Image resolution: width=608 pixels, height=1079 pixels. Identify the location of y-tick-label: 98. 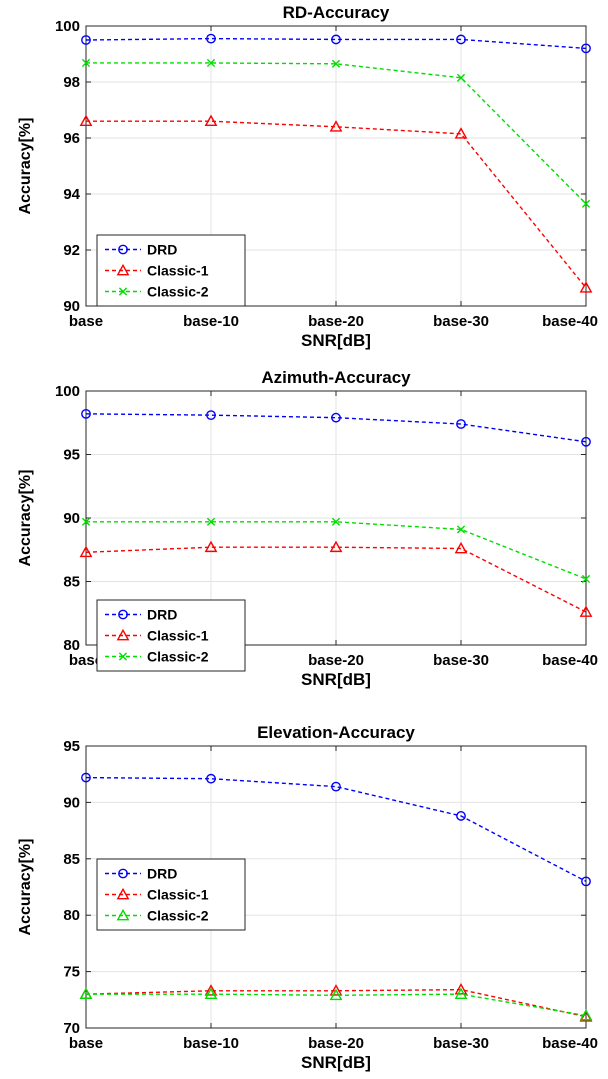
(71, 82).